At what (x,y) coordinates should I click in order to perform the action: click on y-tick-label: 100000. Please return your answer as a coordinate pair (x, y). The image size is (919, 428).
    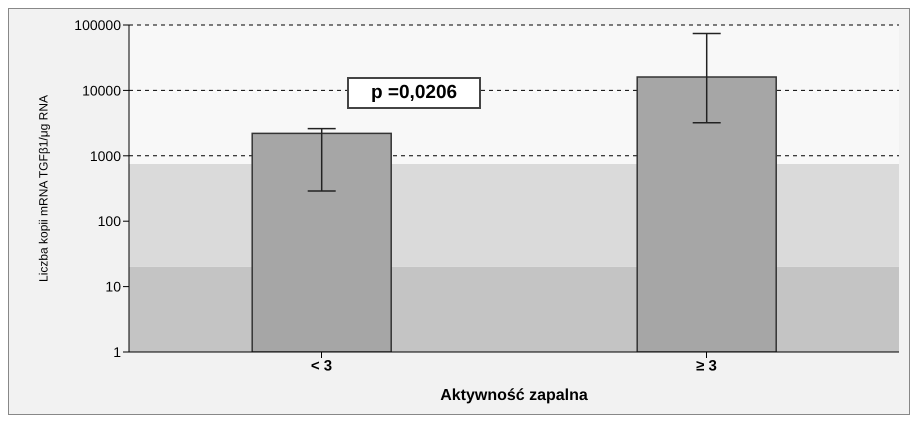
    Looking at the image, I should click on (98, 24).